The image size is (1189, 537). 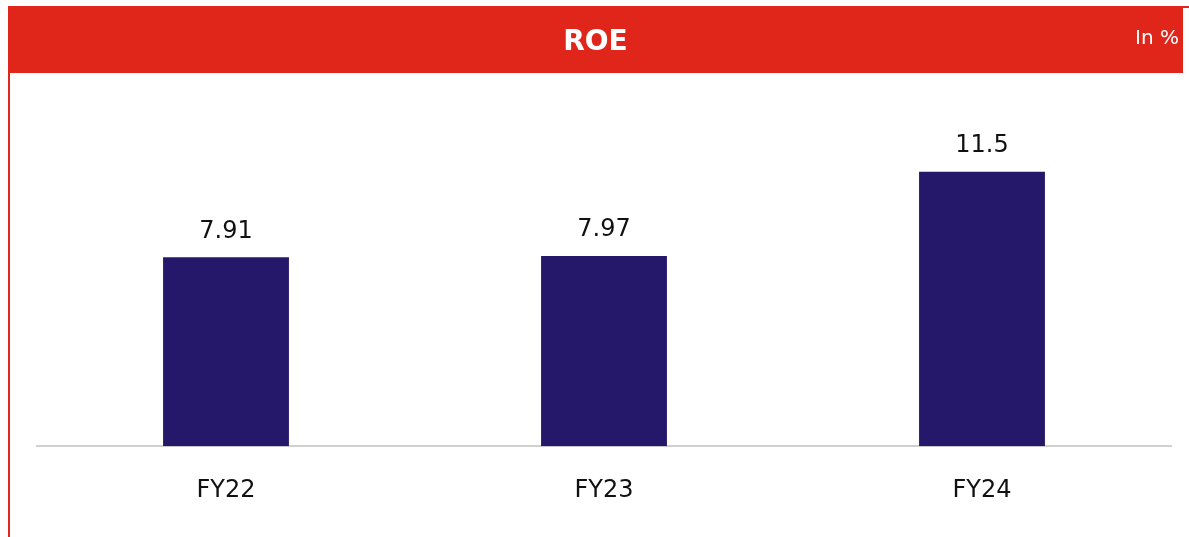 I want to click on x-tick-label: FY23, so click(x=604, y=488).